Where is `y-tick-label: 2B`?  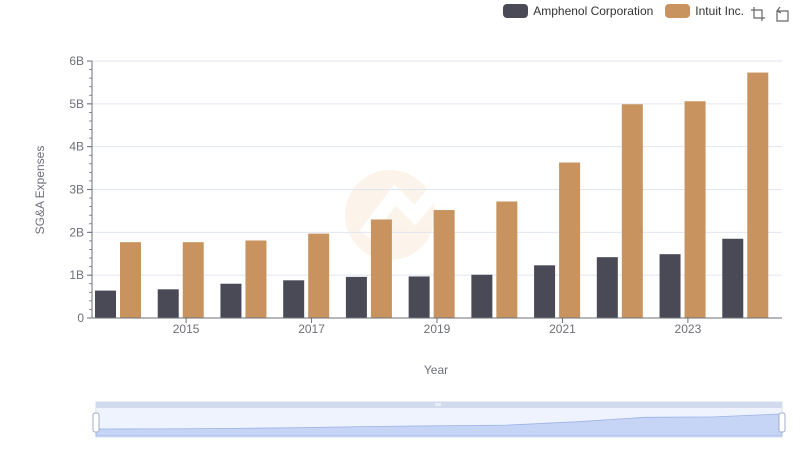 y-tick-label: 2B is located at coordinates (76, 232).